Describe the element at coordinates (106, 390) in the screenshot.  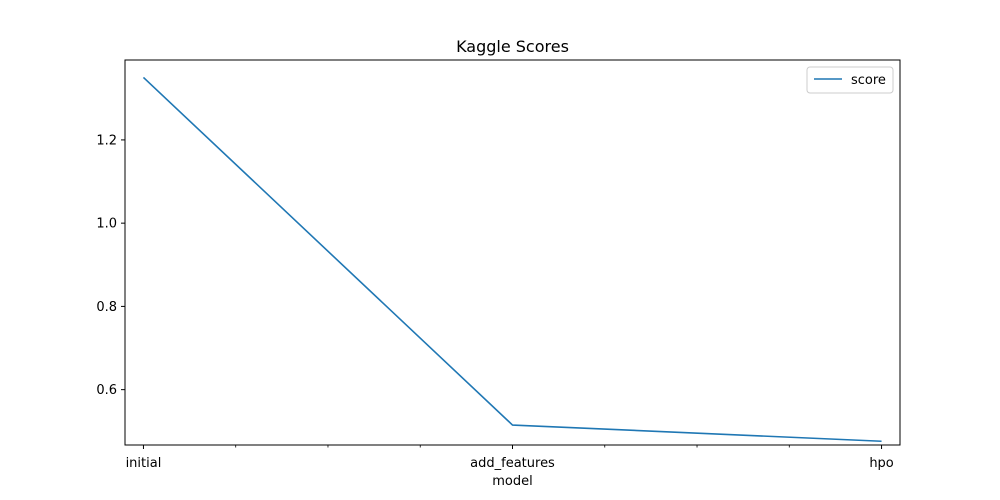
I see `y-tick-label: 0.6` at that location.